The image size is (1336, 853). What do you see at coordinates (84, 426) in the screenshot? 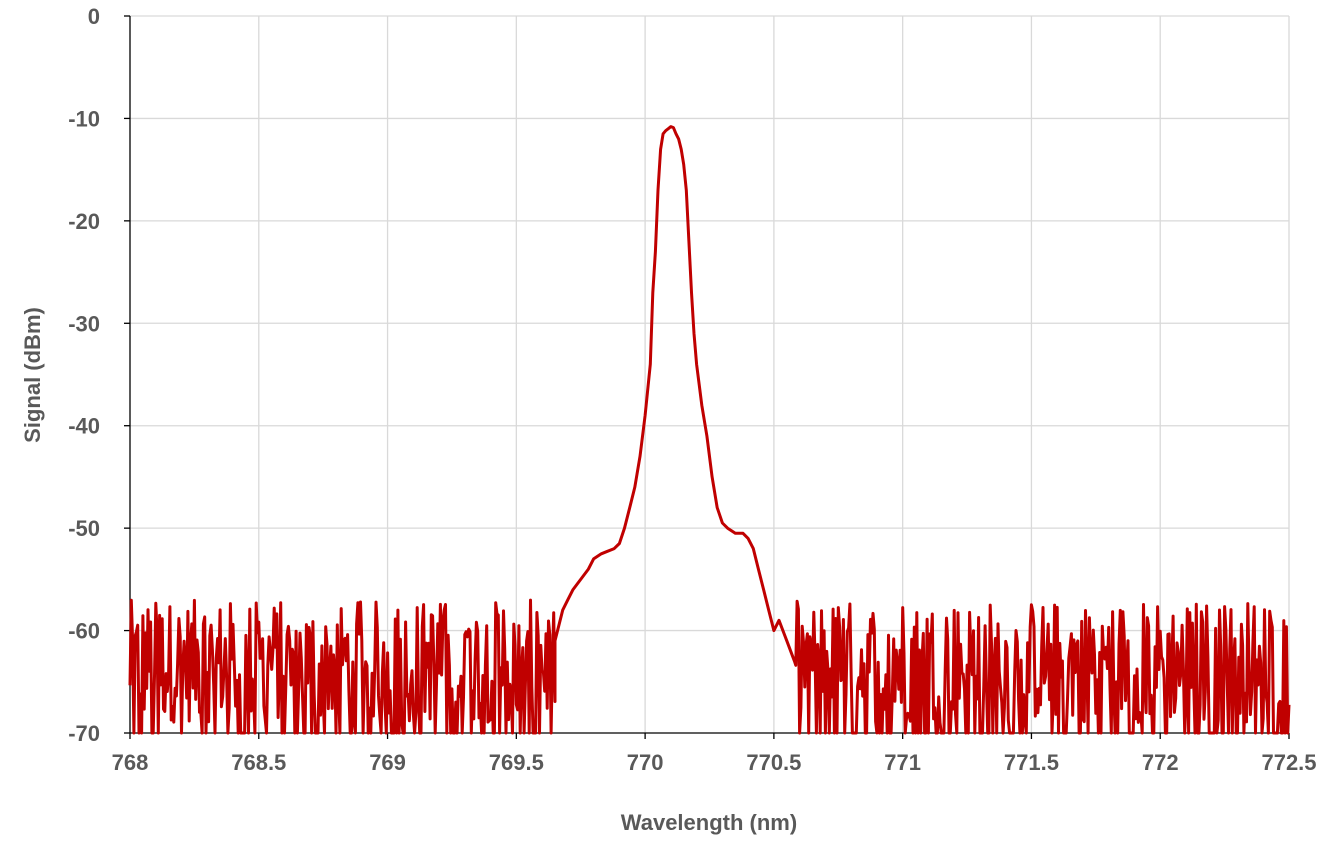
I see `y-tick-label: -40` at bounding box center [84, 426].